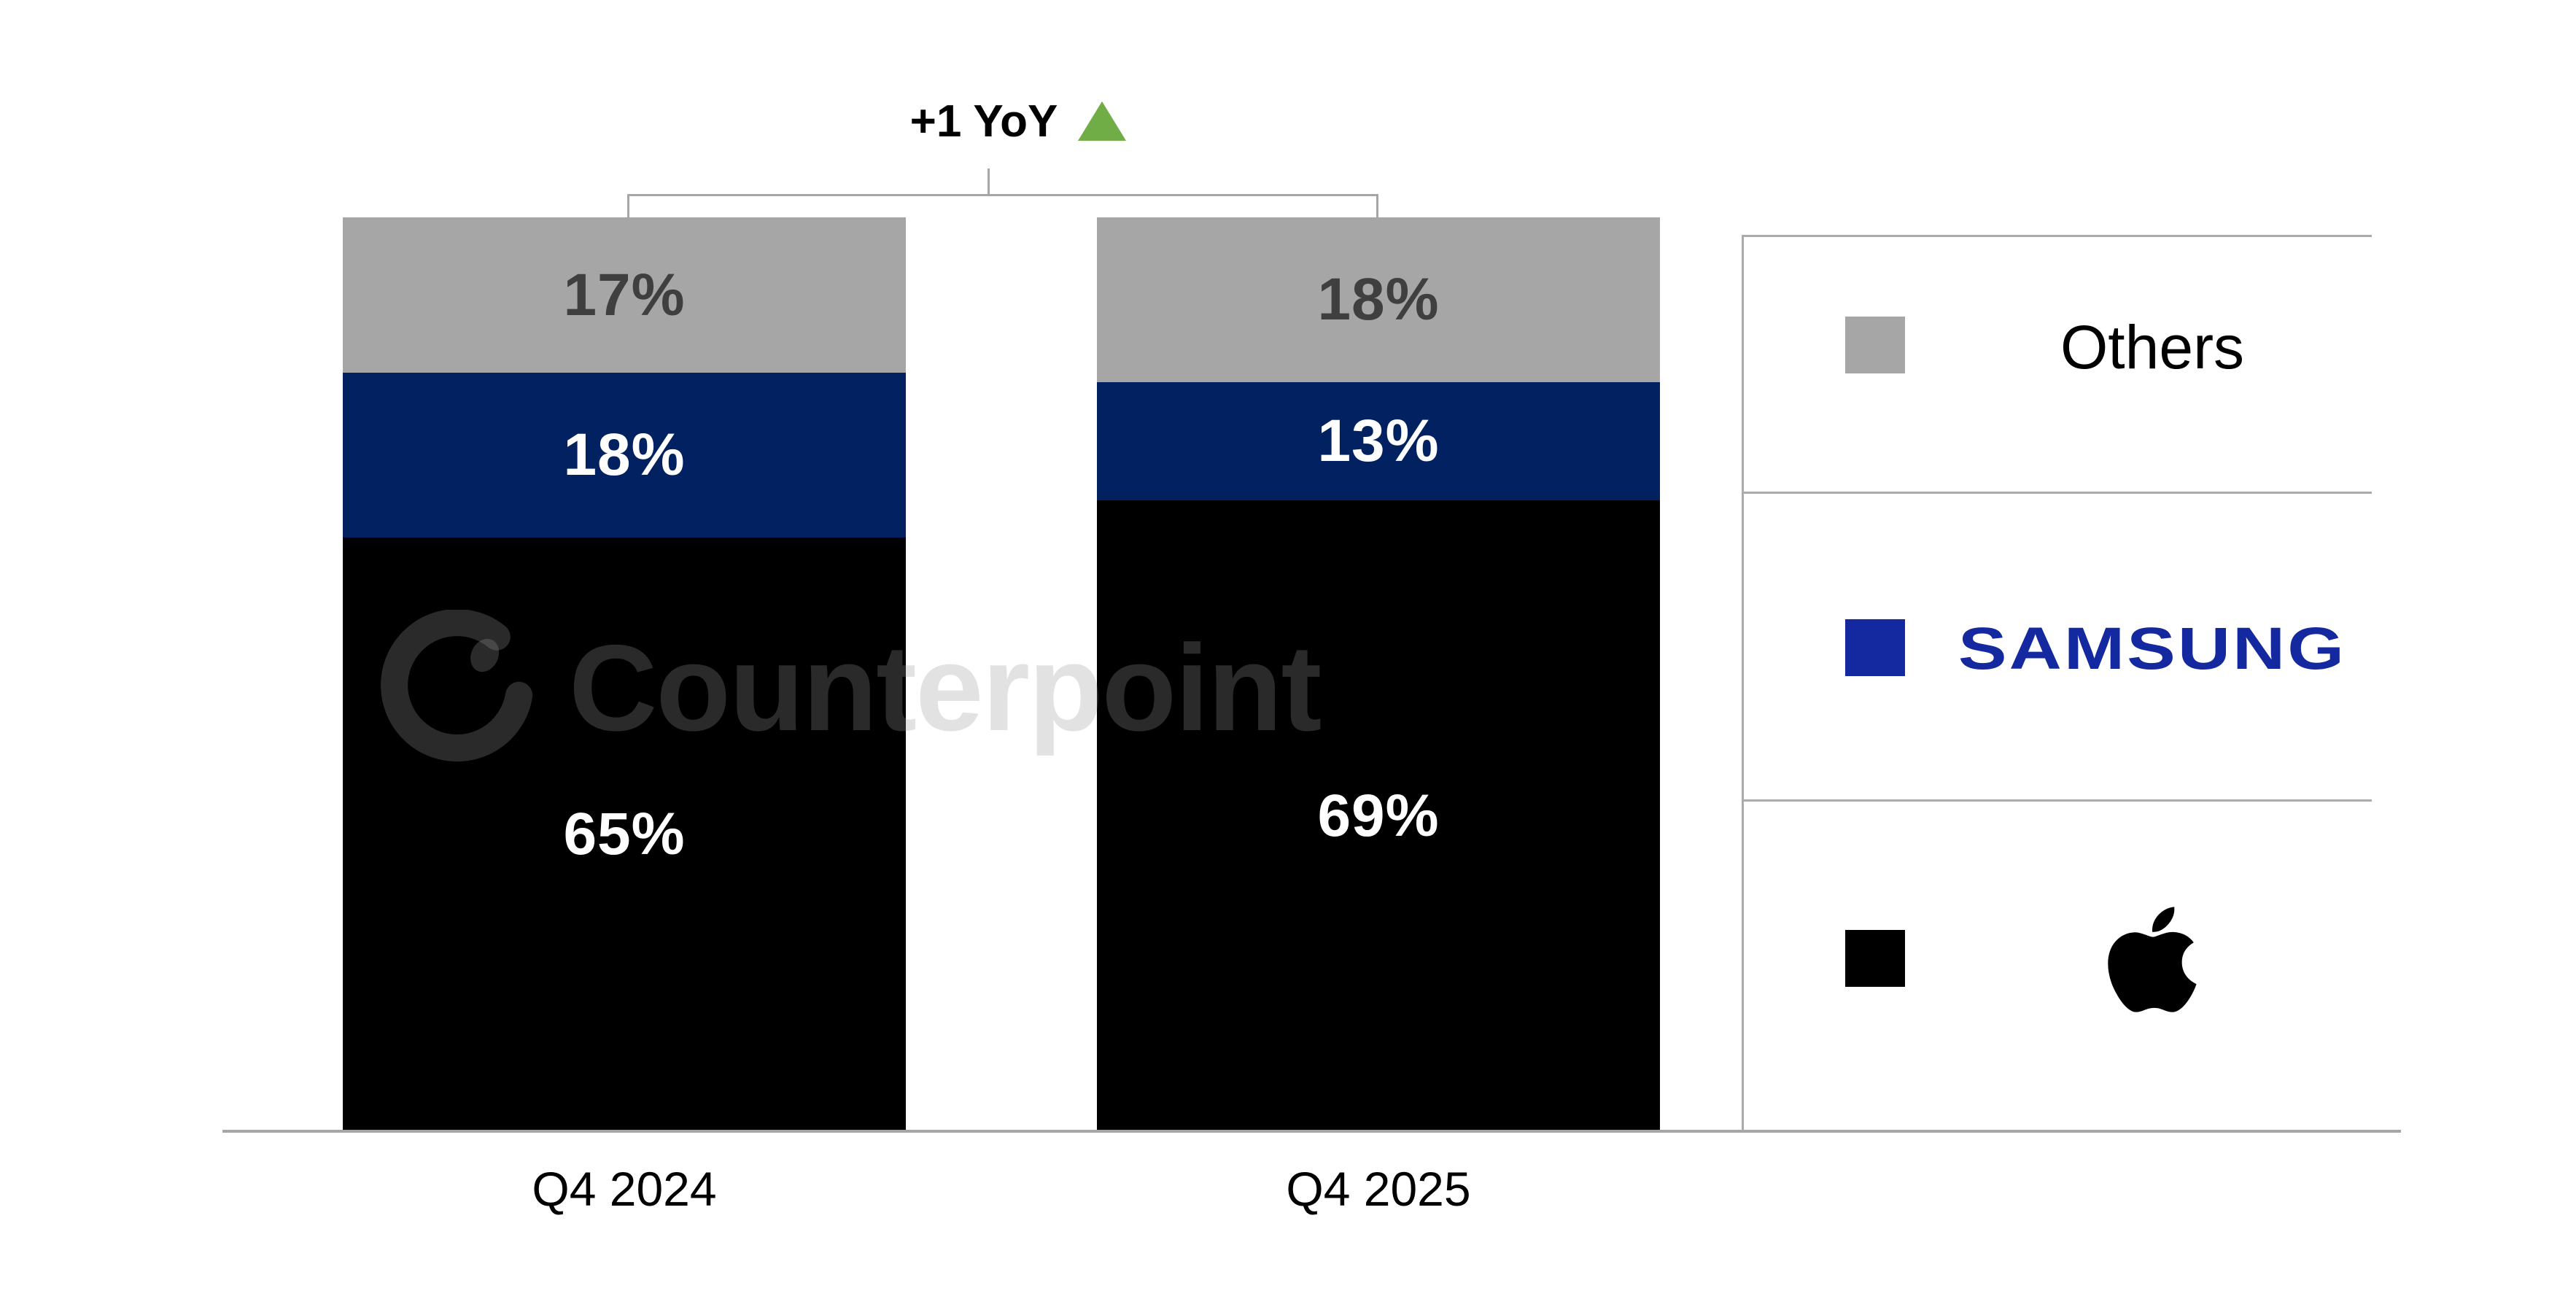  I want to click on bar-segment-samsung-q4-2024: 18%, so click(625, 456).